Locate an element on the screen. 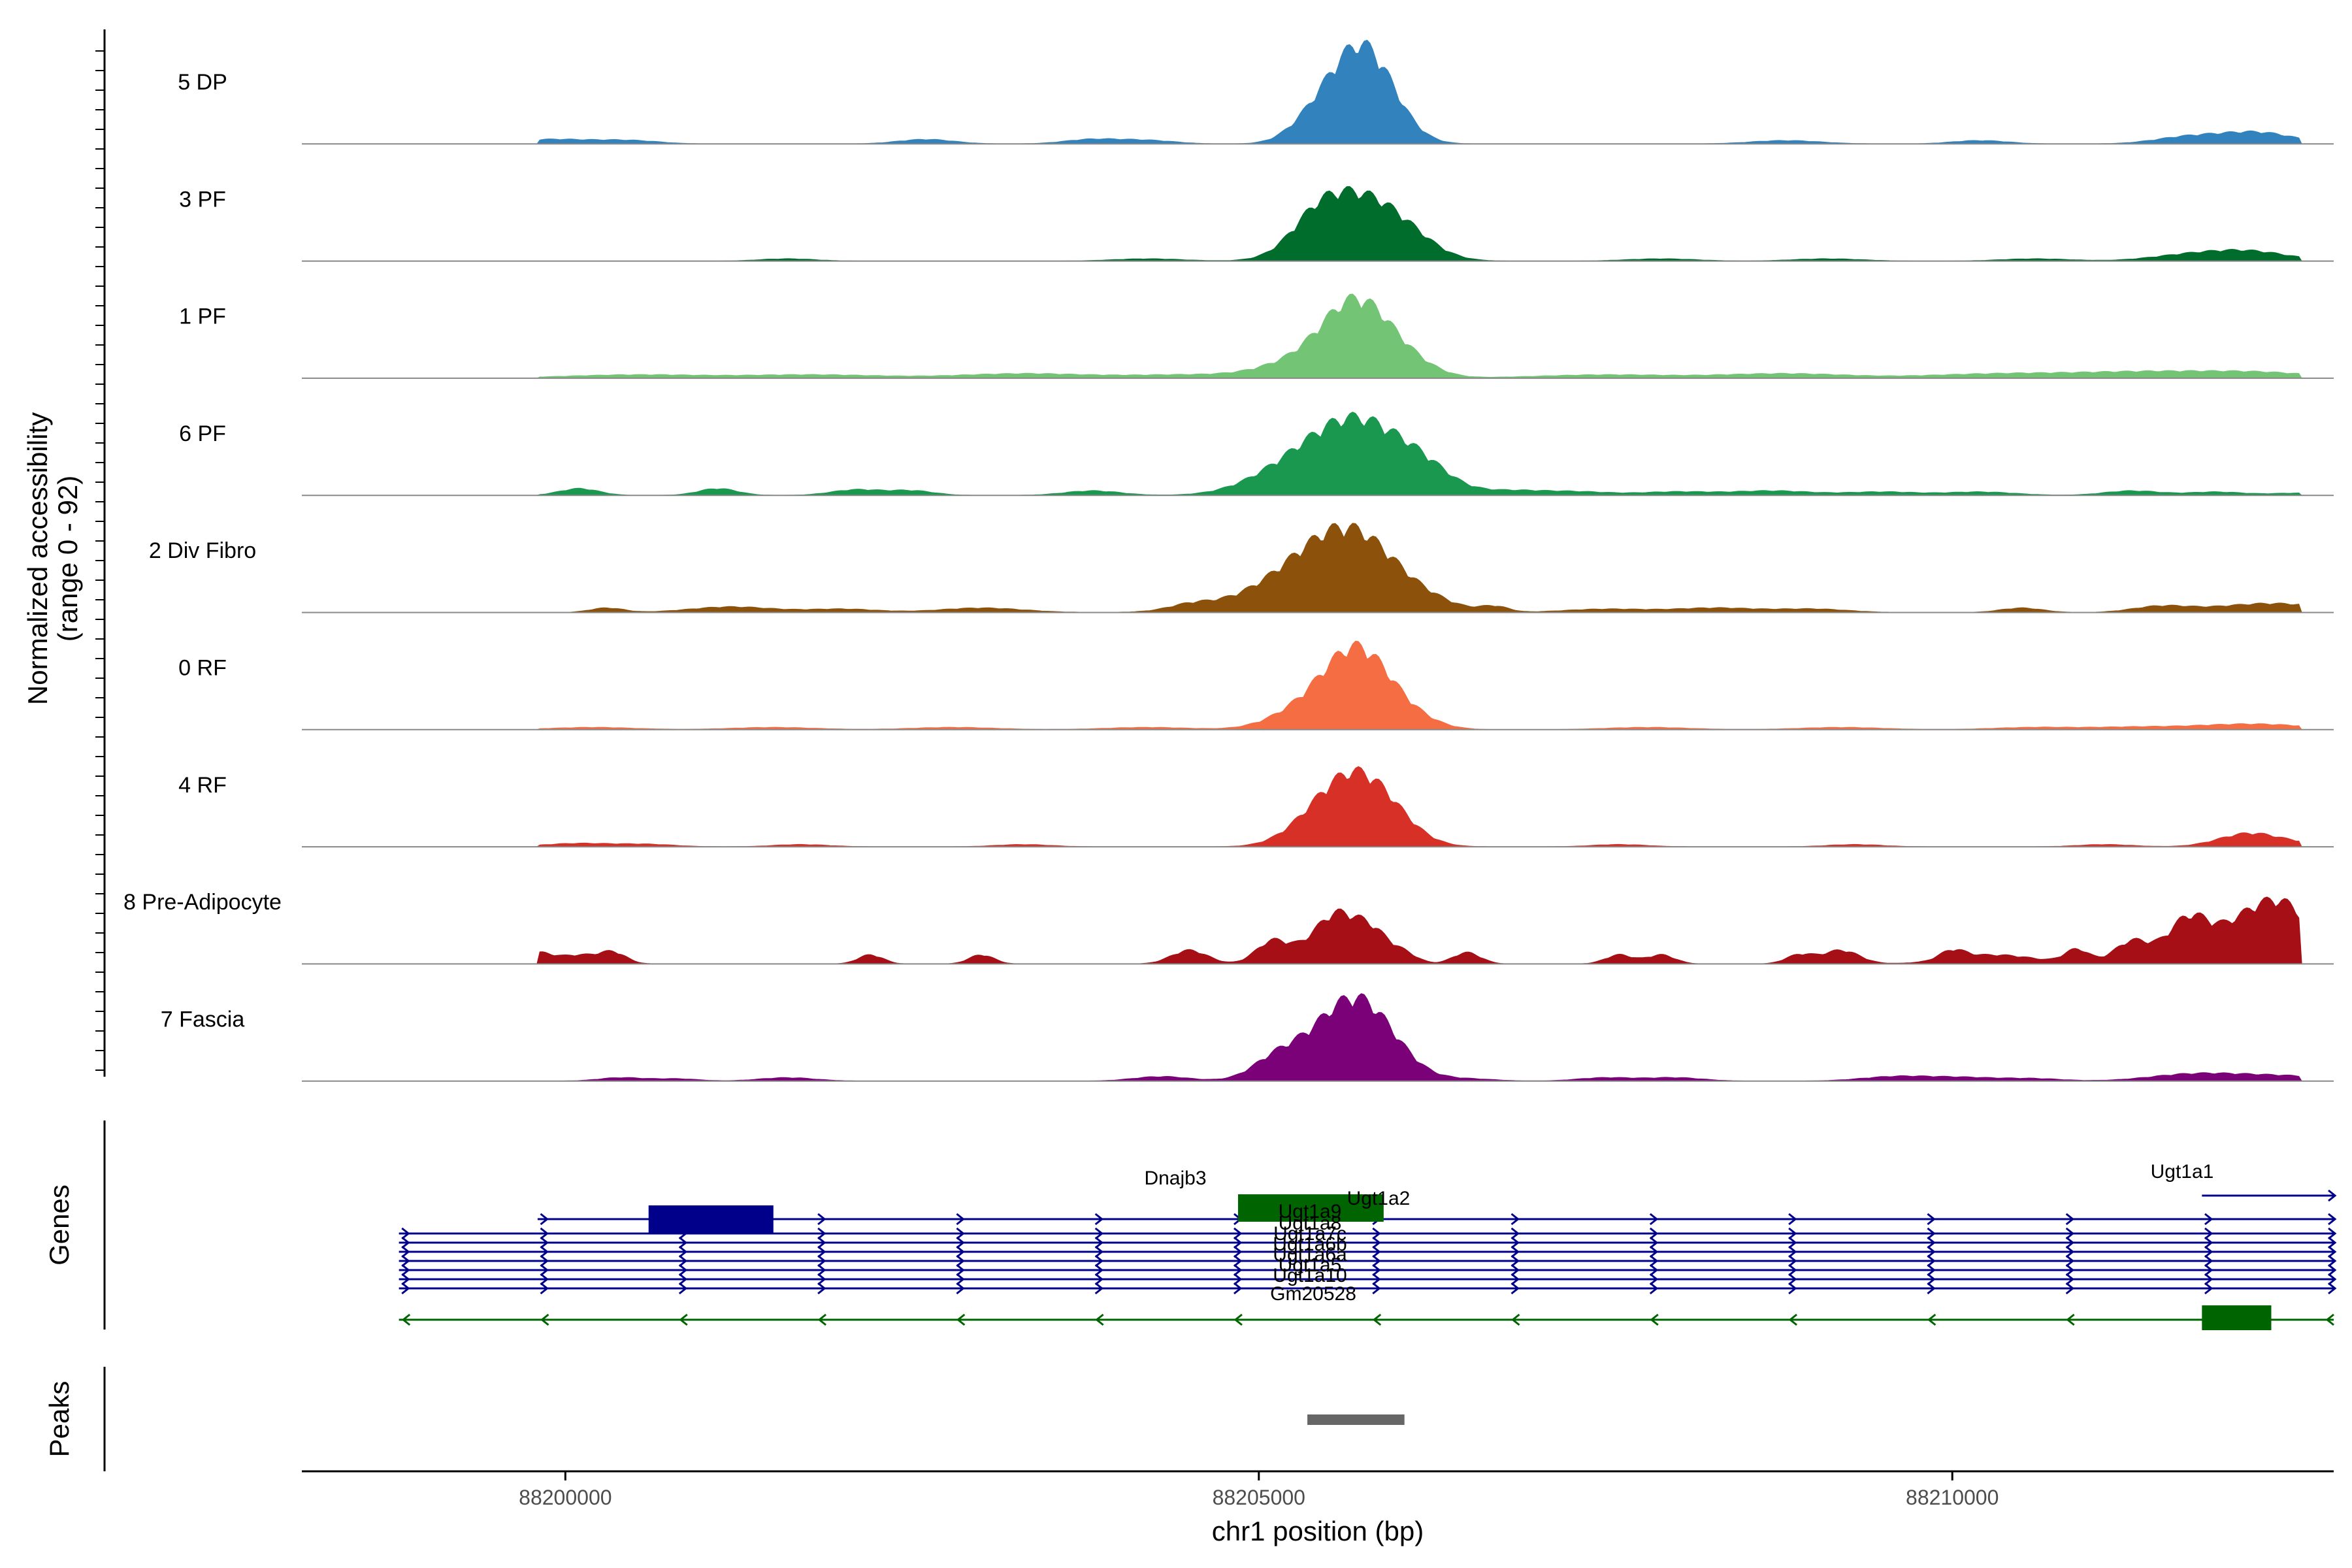 This screenshot has width=2352, height=1568. track-label: 2 Div Fibro is located at coordinates (202, 550).